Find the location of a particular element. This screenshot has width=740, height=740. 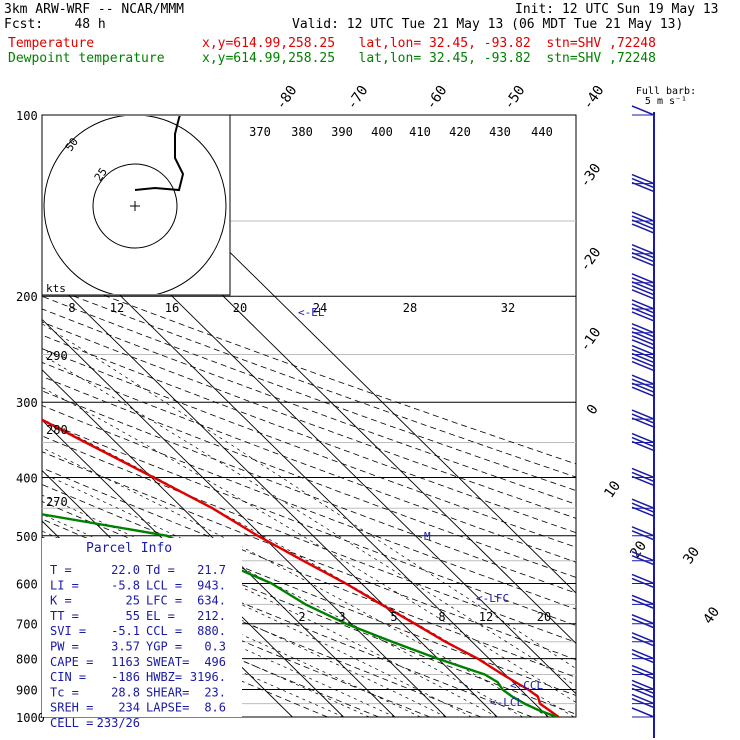

temperature-axis-label: -30 is located at coordinates (591, 176).